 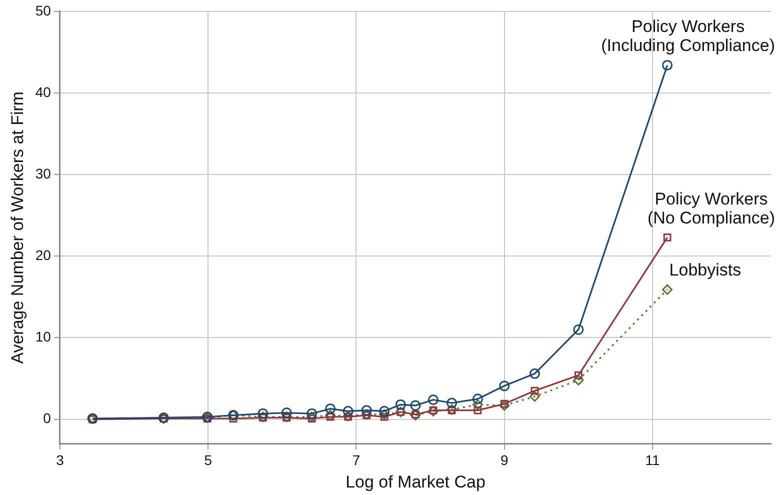 I want to click on series-label: Policy Workers (Including Compliance), so click(x=688, y=36).